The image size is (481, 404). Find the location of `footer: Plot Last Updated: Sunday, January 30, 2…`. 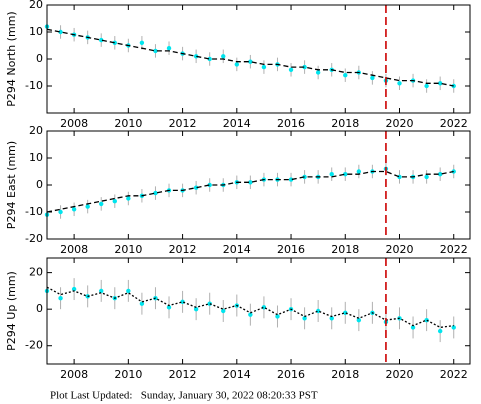

footer: Plot Last Updated: Sunday, January 30, 2… is located at coordinates (184, 396).